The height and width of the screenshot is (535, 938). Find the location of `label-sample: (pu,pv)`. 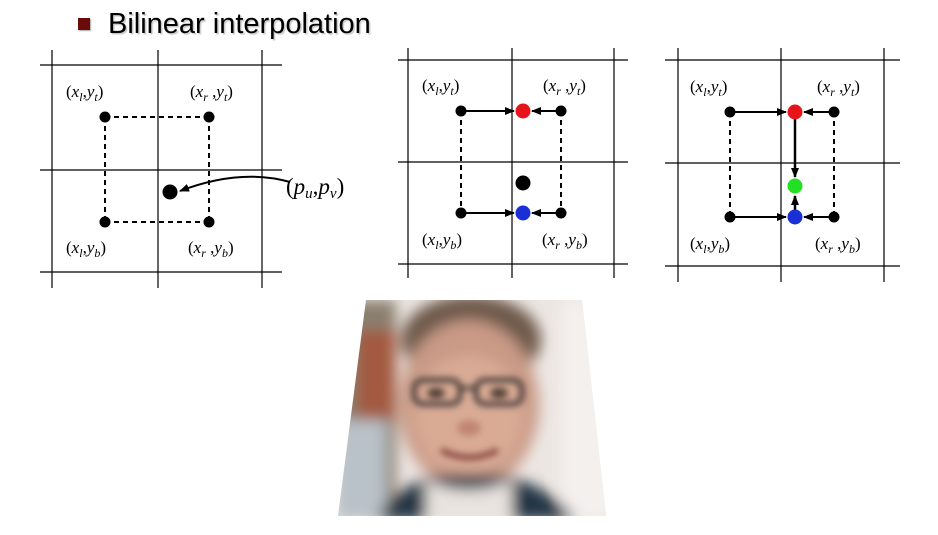

label-sample: (pu,pv) is located at coordinates (315, 188).